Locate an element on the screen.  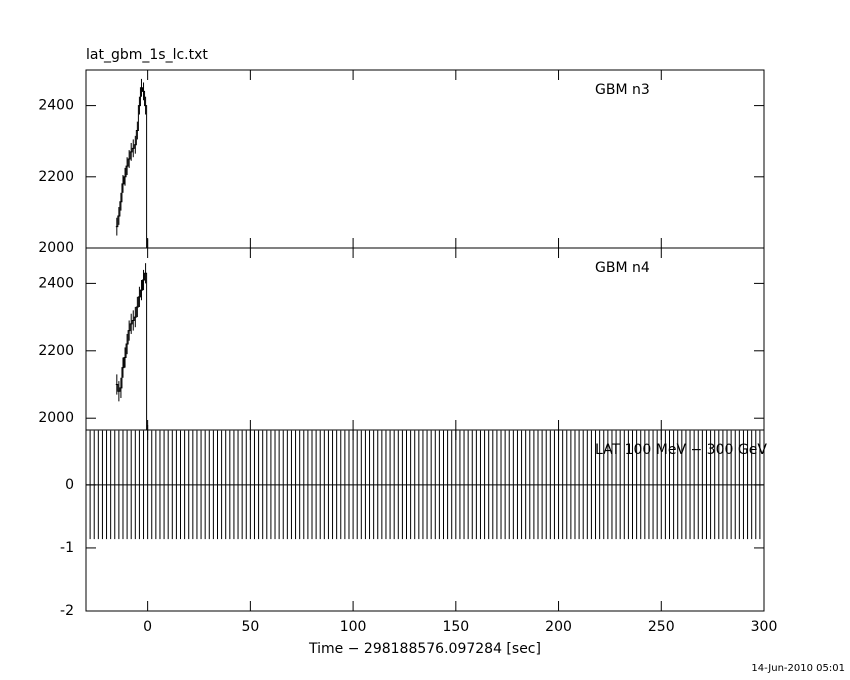
x-tick-label: 250 is located at coordinates (661, 627).